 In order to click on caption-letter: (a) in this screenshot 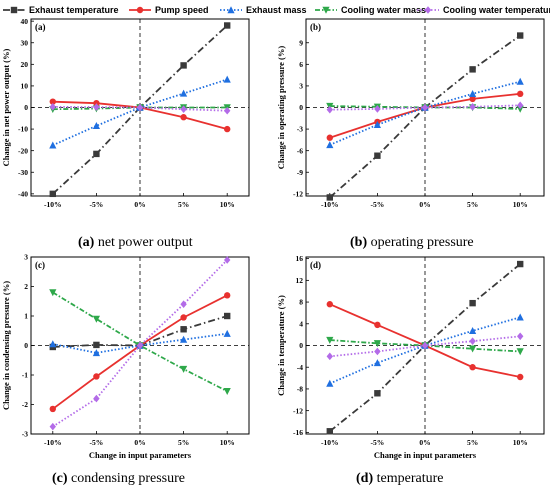, I will do `click(86, 242)`.